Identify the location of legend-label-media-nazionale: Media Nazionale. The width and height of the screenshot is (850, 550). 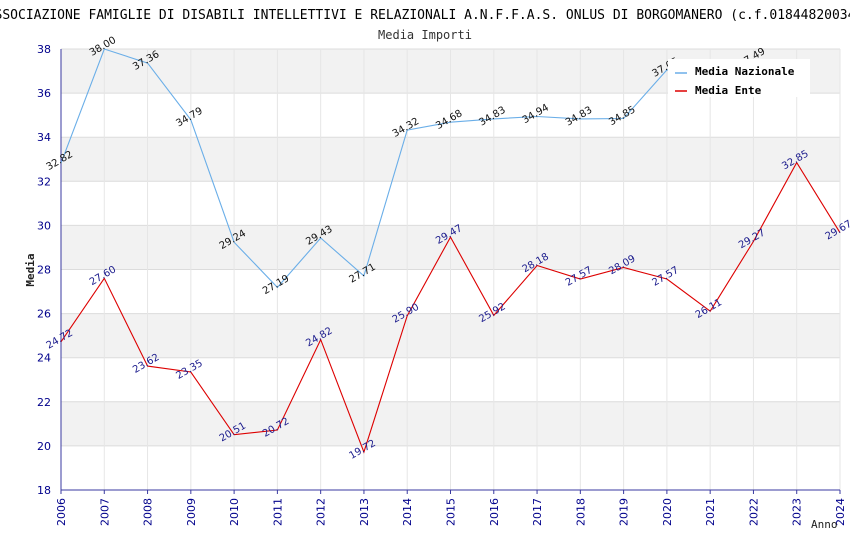
(745, 71).